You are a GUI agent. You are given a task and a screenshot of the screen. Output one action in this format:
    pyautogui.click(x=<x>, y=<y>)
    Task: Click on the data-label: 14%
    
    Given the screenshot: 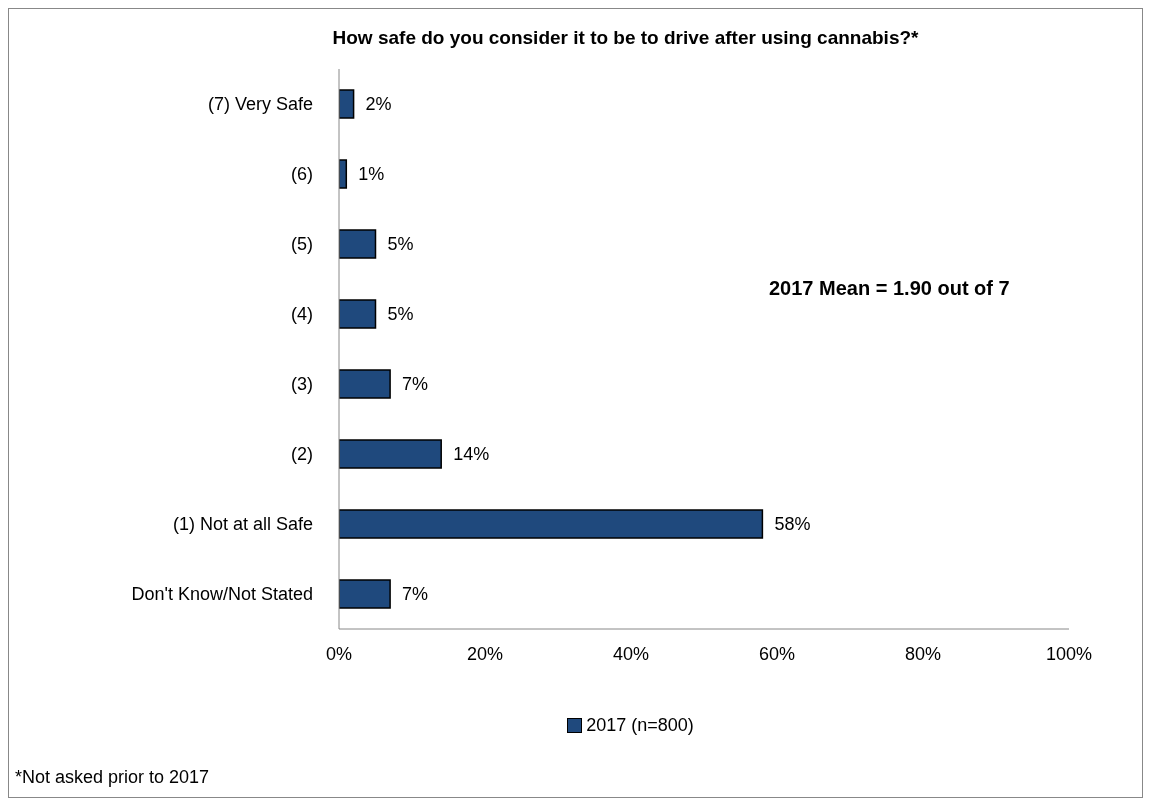 What is the action you would take?
    pyautogui.click(x=471, y=454)
    